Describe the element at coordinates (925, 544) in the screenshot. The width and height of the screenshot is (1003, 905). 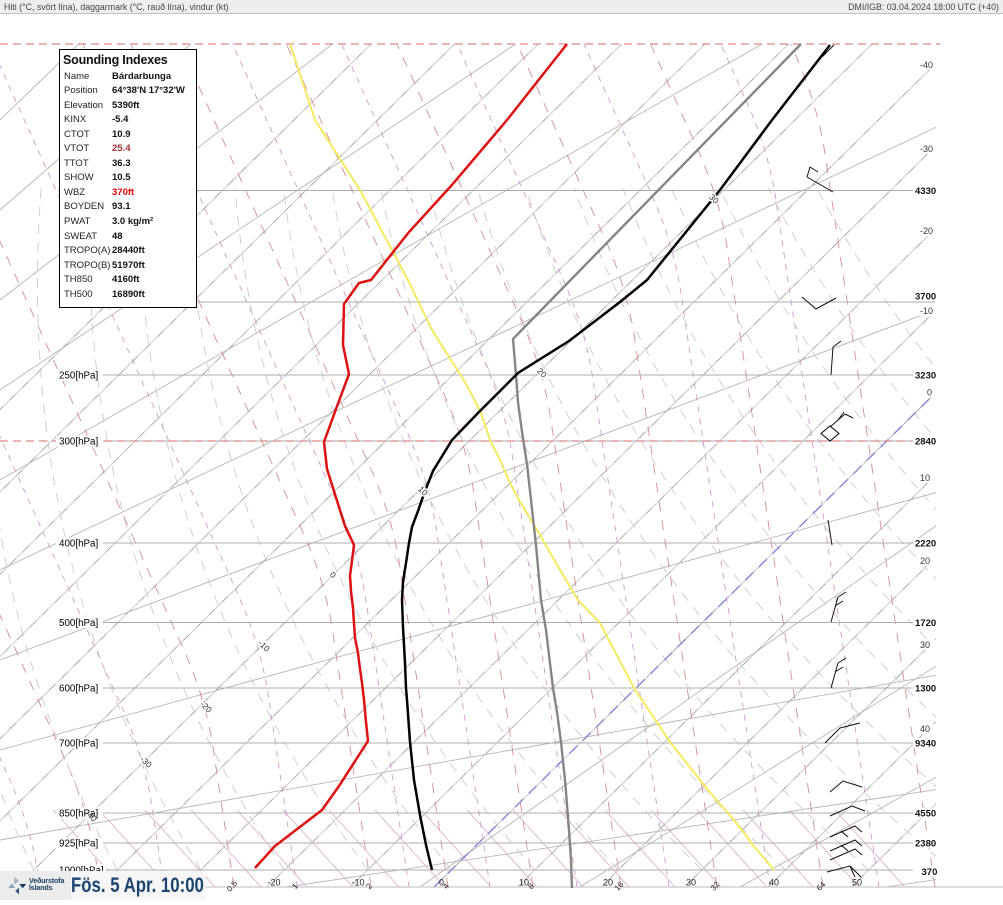
I see `svg-text: 2220` at that location.